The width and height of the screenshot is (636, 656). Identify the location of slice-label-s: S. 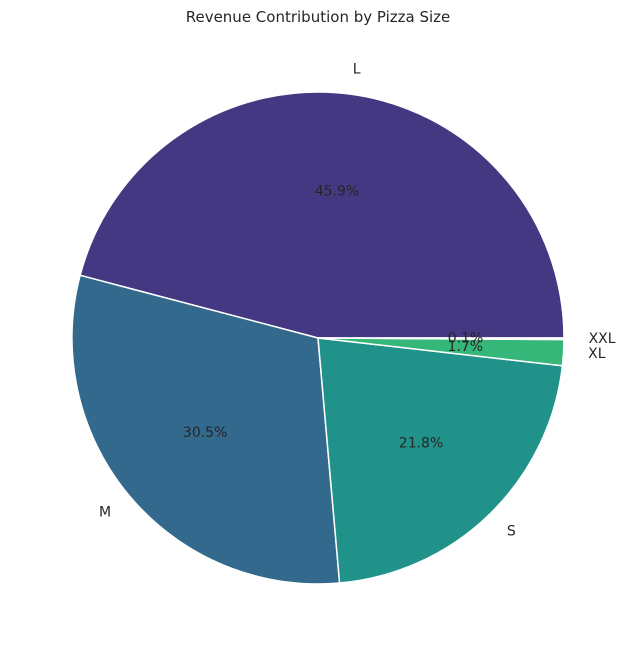
(511, 532).